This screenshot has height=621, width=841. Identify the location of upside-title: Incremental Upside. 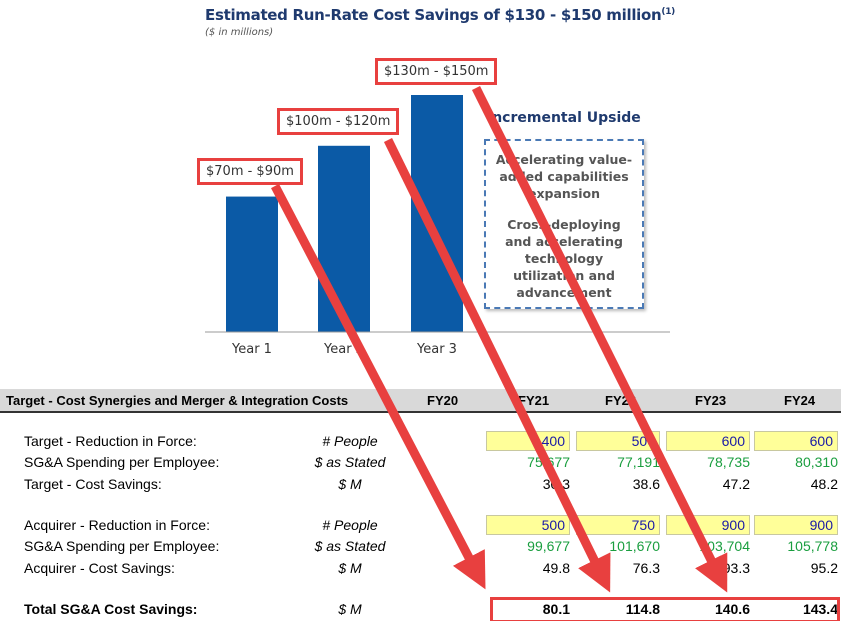
(564, 118).